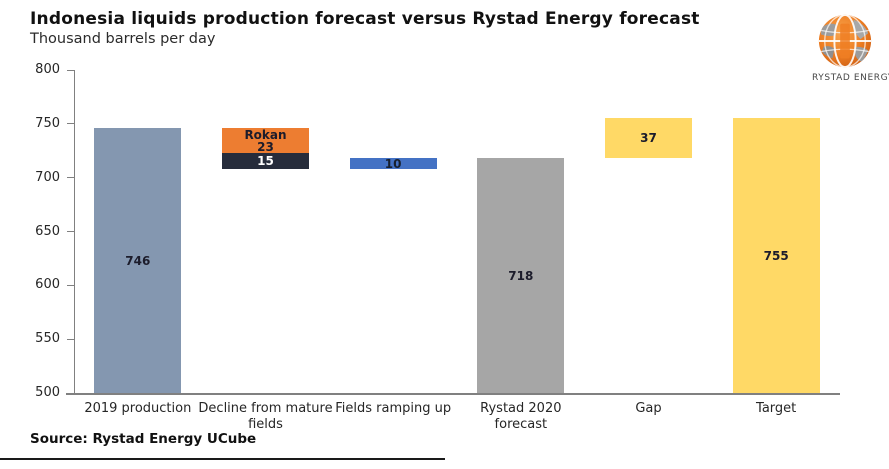 The image size is (889, 469). I want to click on bar-value-label: 37, so click(648, 138).